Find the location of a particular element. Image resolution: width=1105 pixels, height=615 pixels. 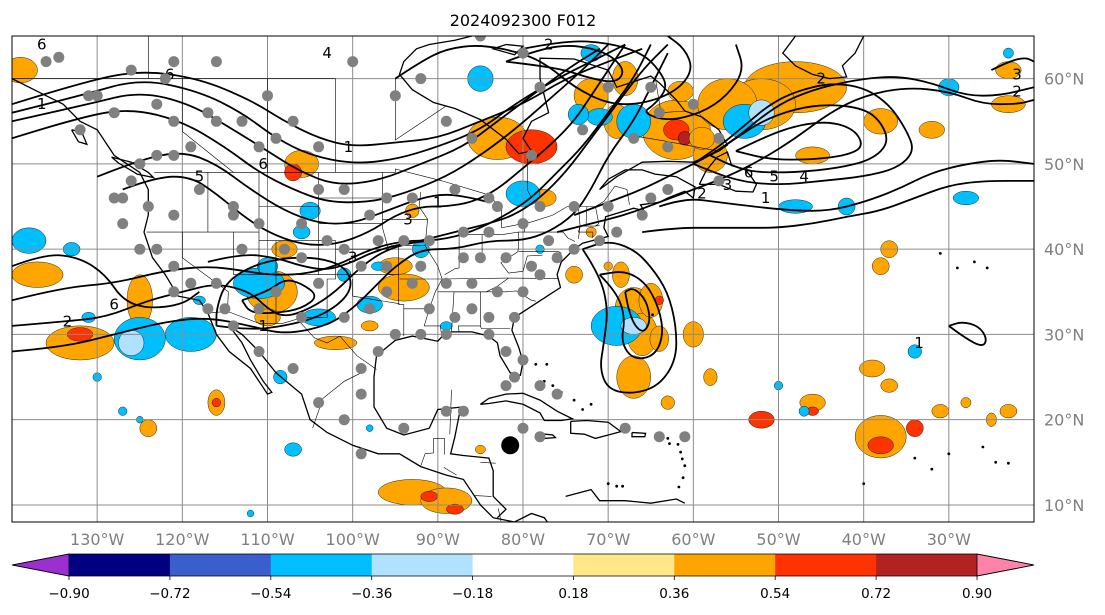

latitude-label: 60°N is located at coordinates (1064, 79).